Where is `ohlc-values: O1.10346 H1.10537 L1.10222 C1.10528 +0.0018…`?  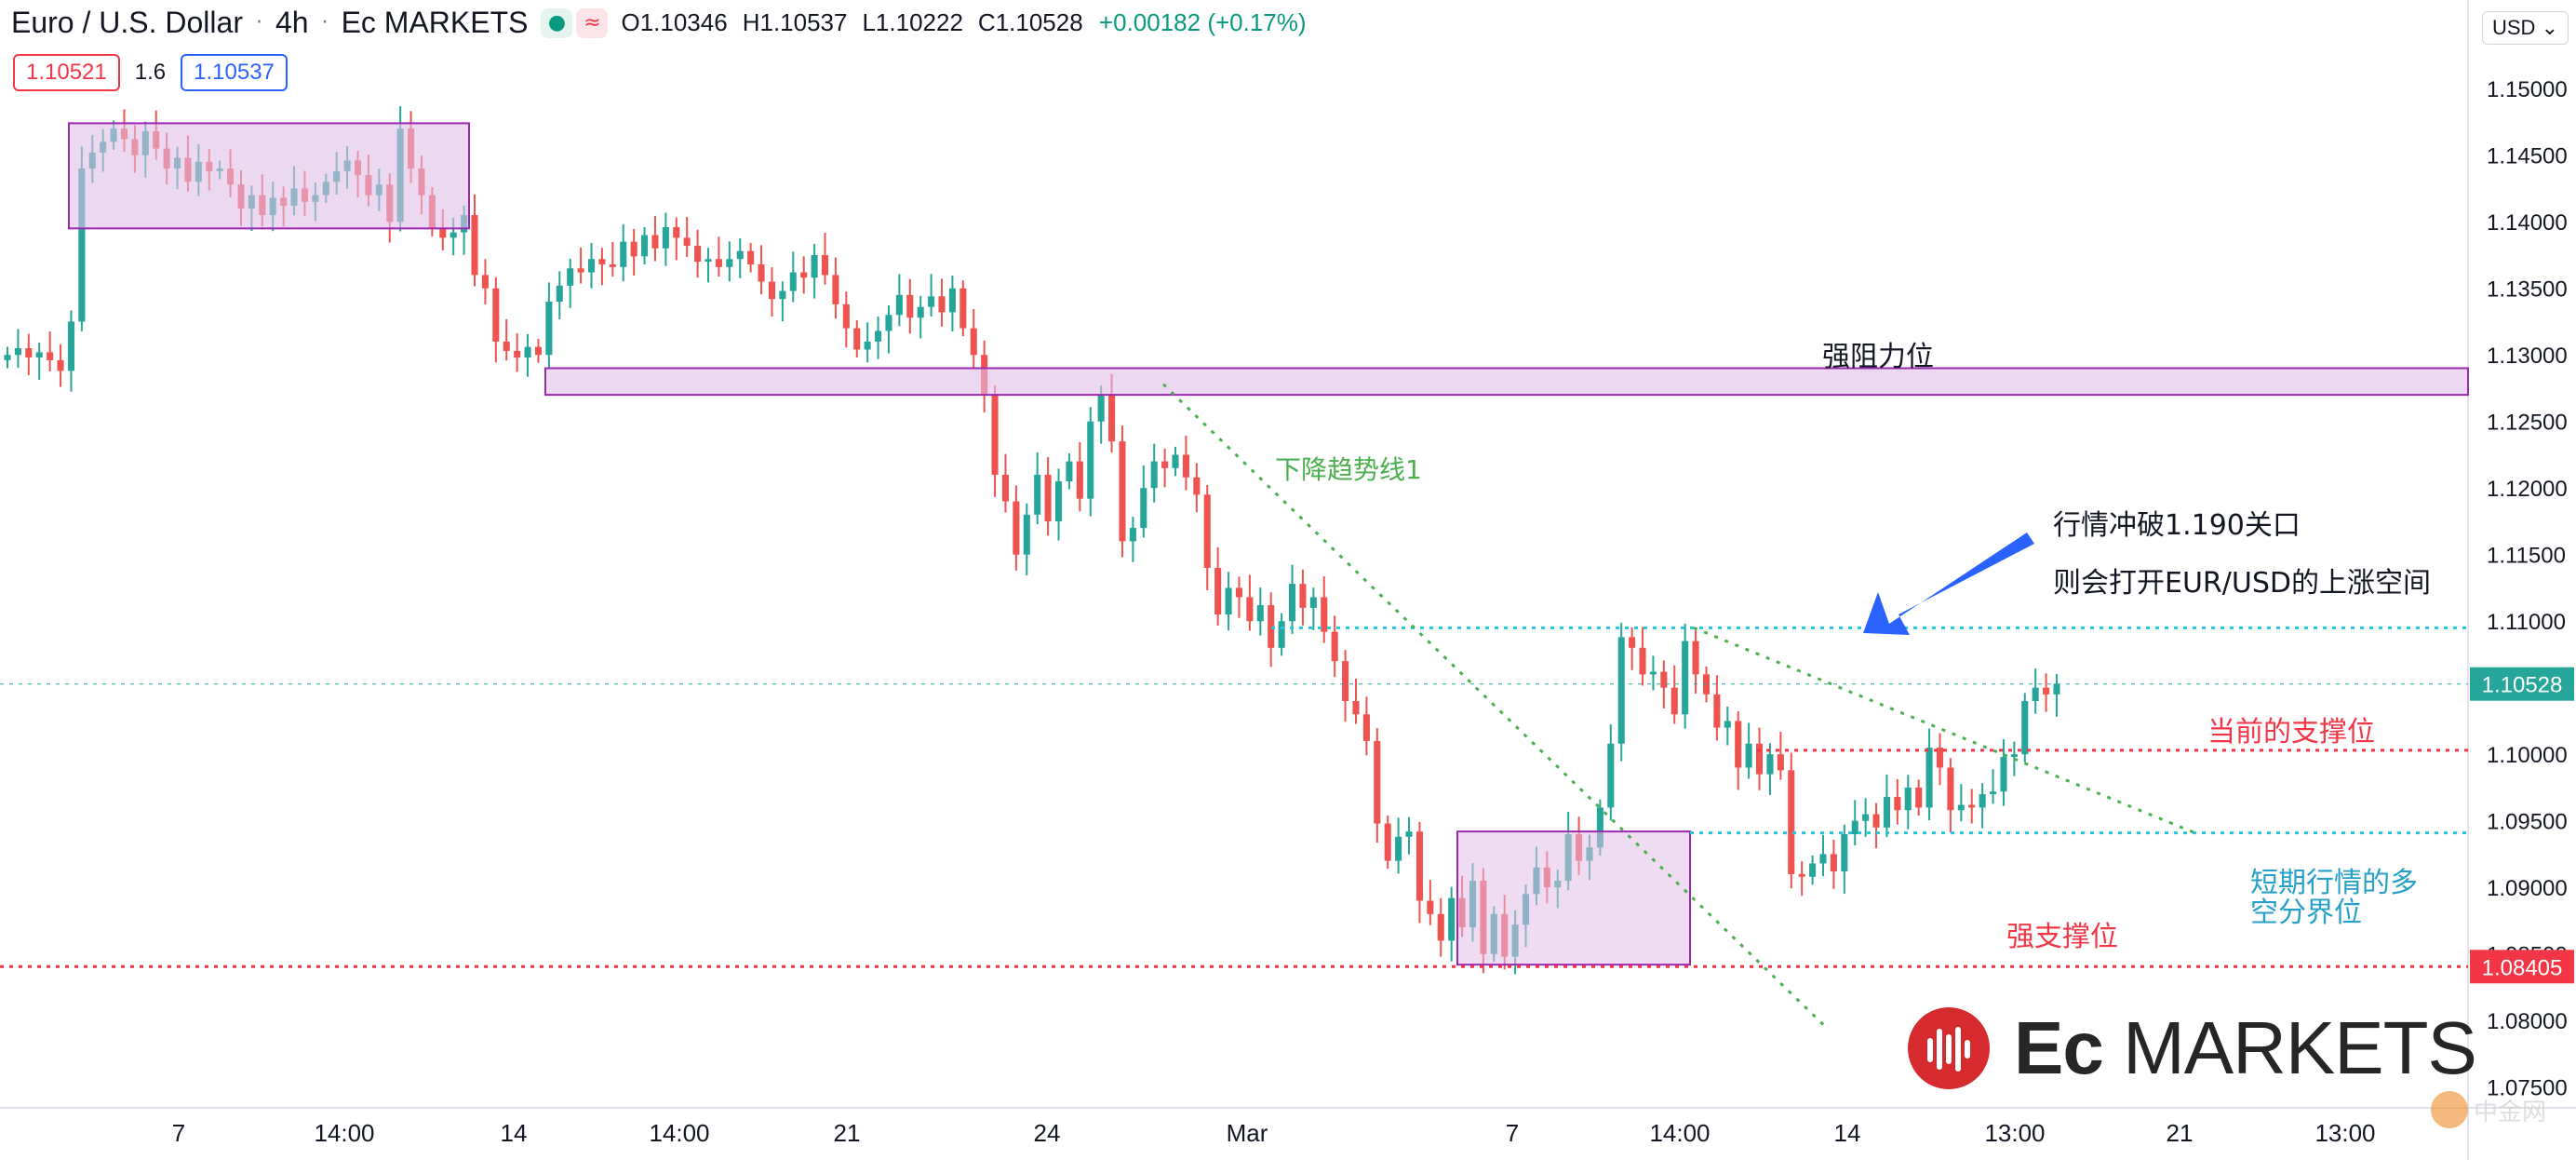
ohlc-values: O1.10346 H1.10537 L1.10222 C1.10528 +0.0018… is located at coordinates (963, 22).